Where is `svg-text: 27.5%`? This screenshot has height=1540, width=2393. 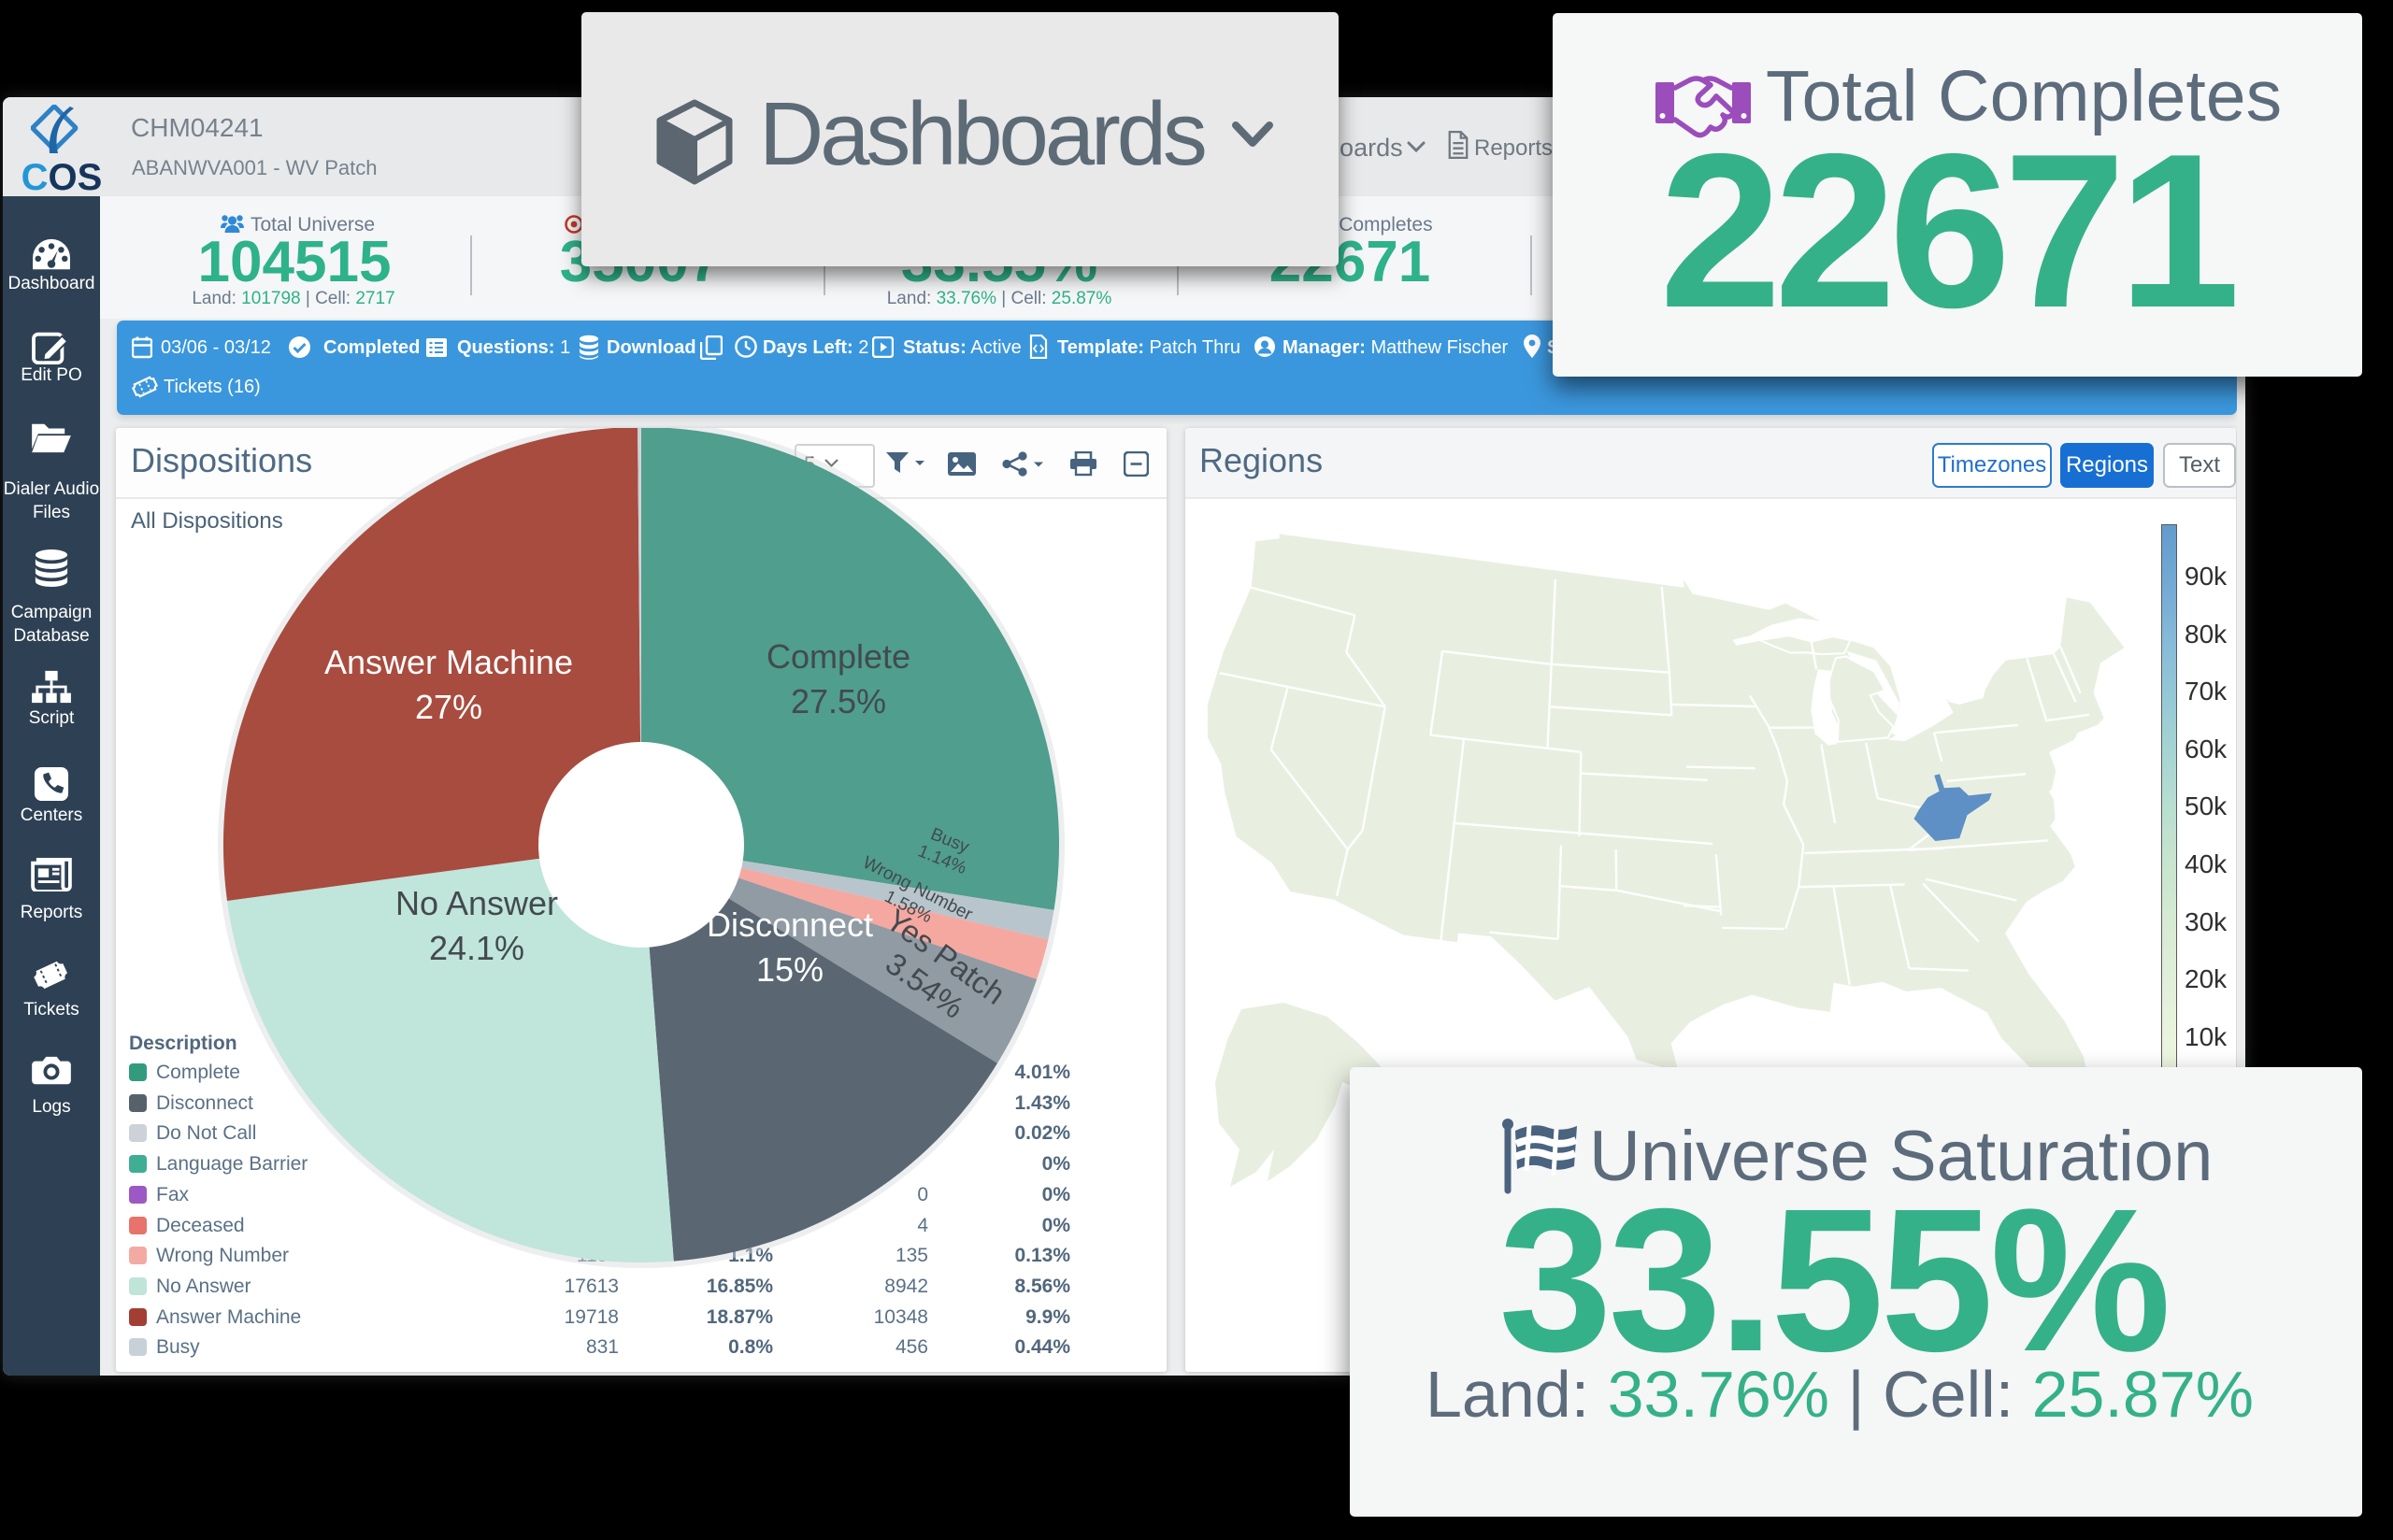
svg-text: 27.5% is located at coordinates (839, 701).